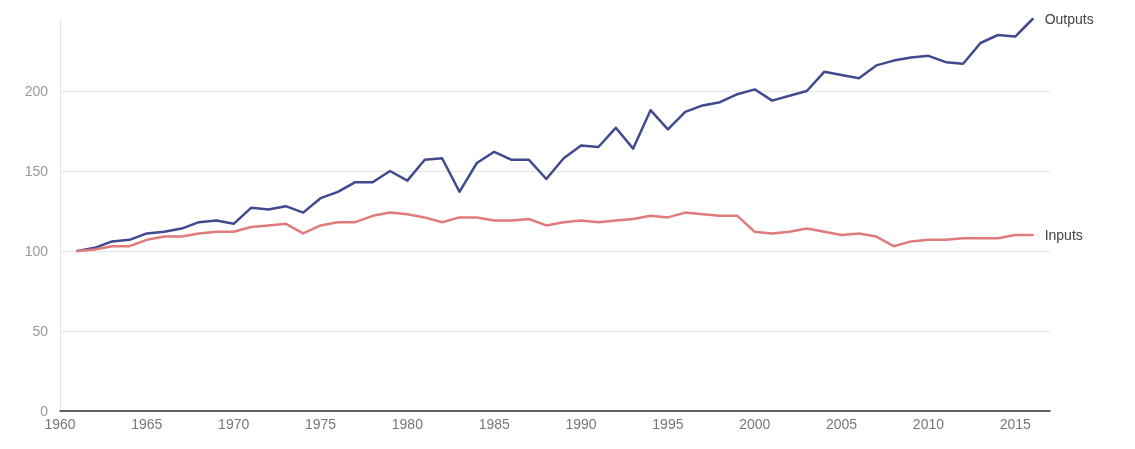 This screenshot has width=1135, height=449. What do you see at coordinates (555, 232) in the screenshot?
I see `line-series` at bounding box center [555, 232].